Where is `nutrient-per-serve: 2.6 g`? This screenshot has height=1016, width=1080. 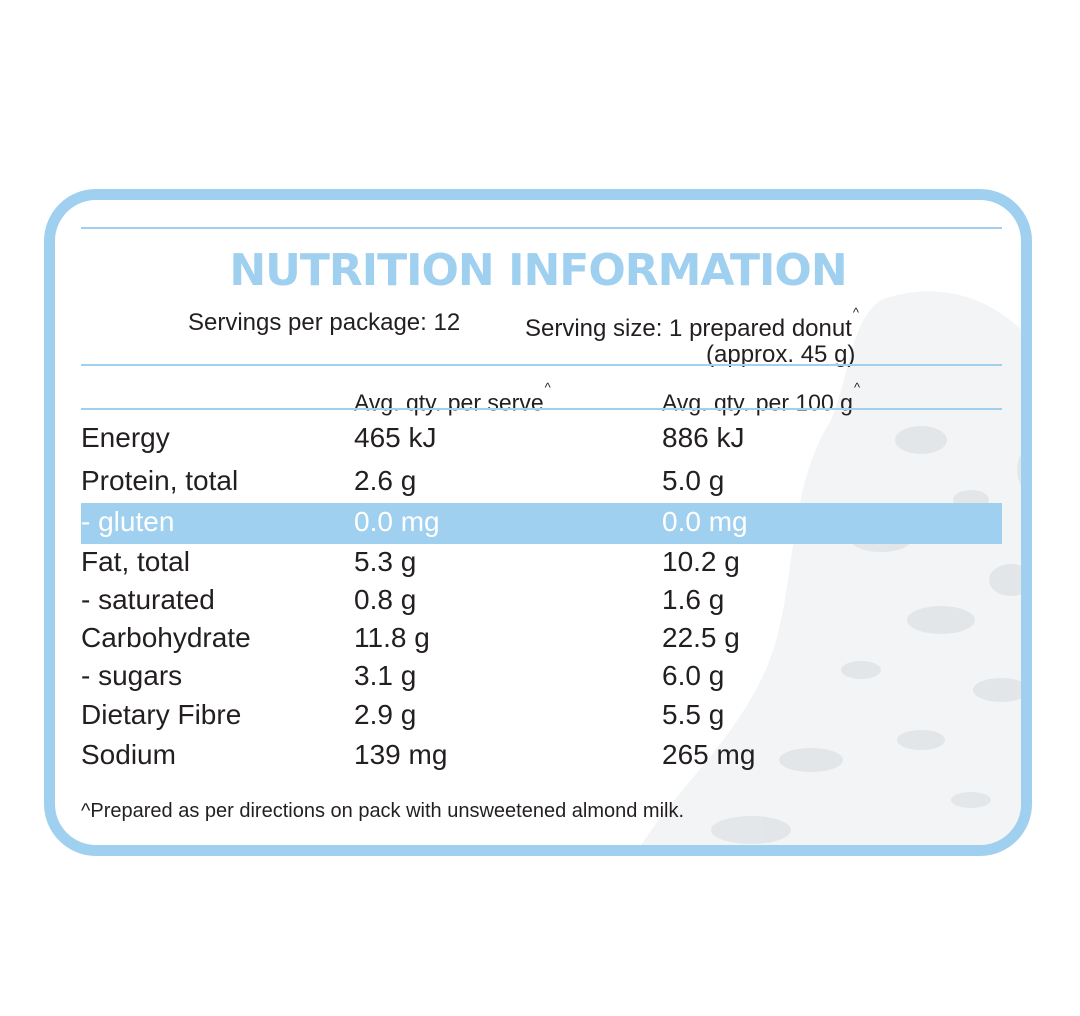
nutrient-per-serve: 2.6 g is located at coordinates (385, 480).